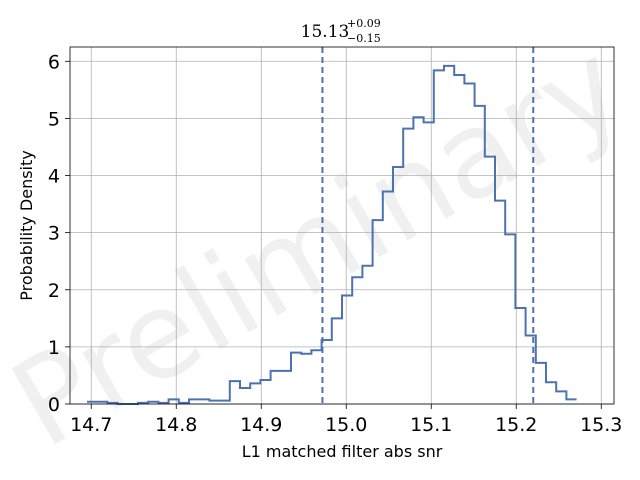  Describe the element at coordinates (54, 405) in the screenshot. I see `y-tick-label: 0` at that location.